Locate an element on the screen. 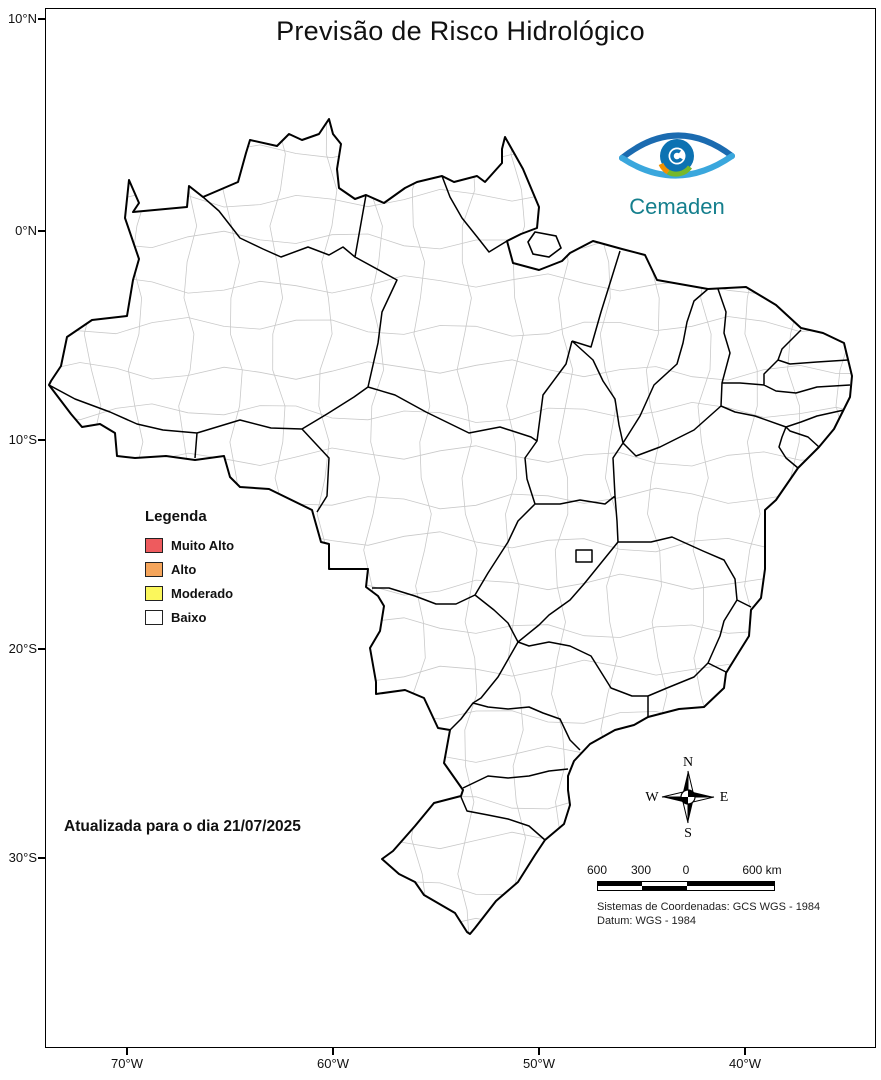 The height and width of the screenshot is (1080, 881). lon-label: 50°W is located at coordinates (539, 1063).